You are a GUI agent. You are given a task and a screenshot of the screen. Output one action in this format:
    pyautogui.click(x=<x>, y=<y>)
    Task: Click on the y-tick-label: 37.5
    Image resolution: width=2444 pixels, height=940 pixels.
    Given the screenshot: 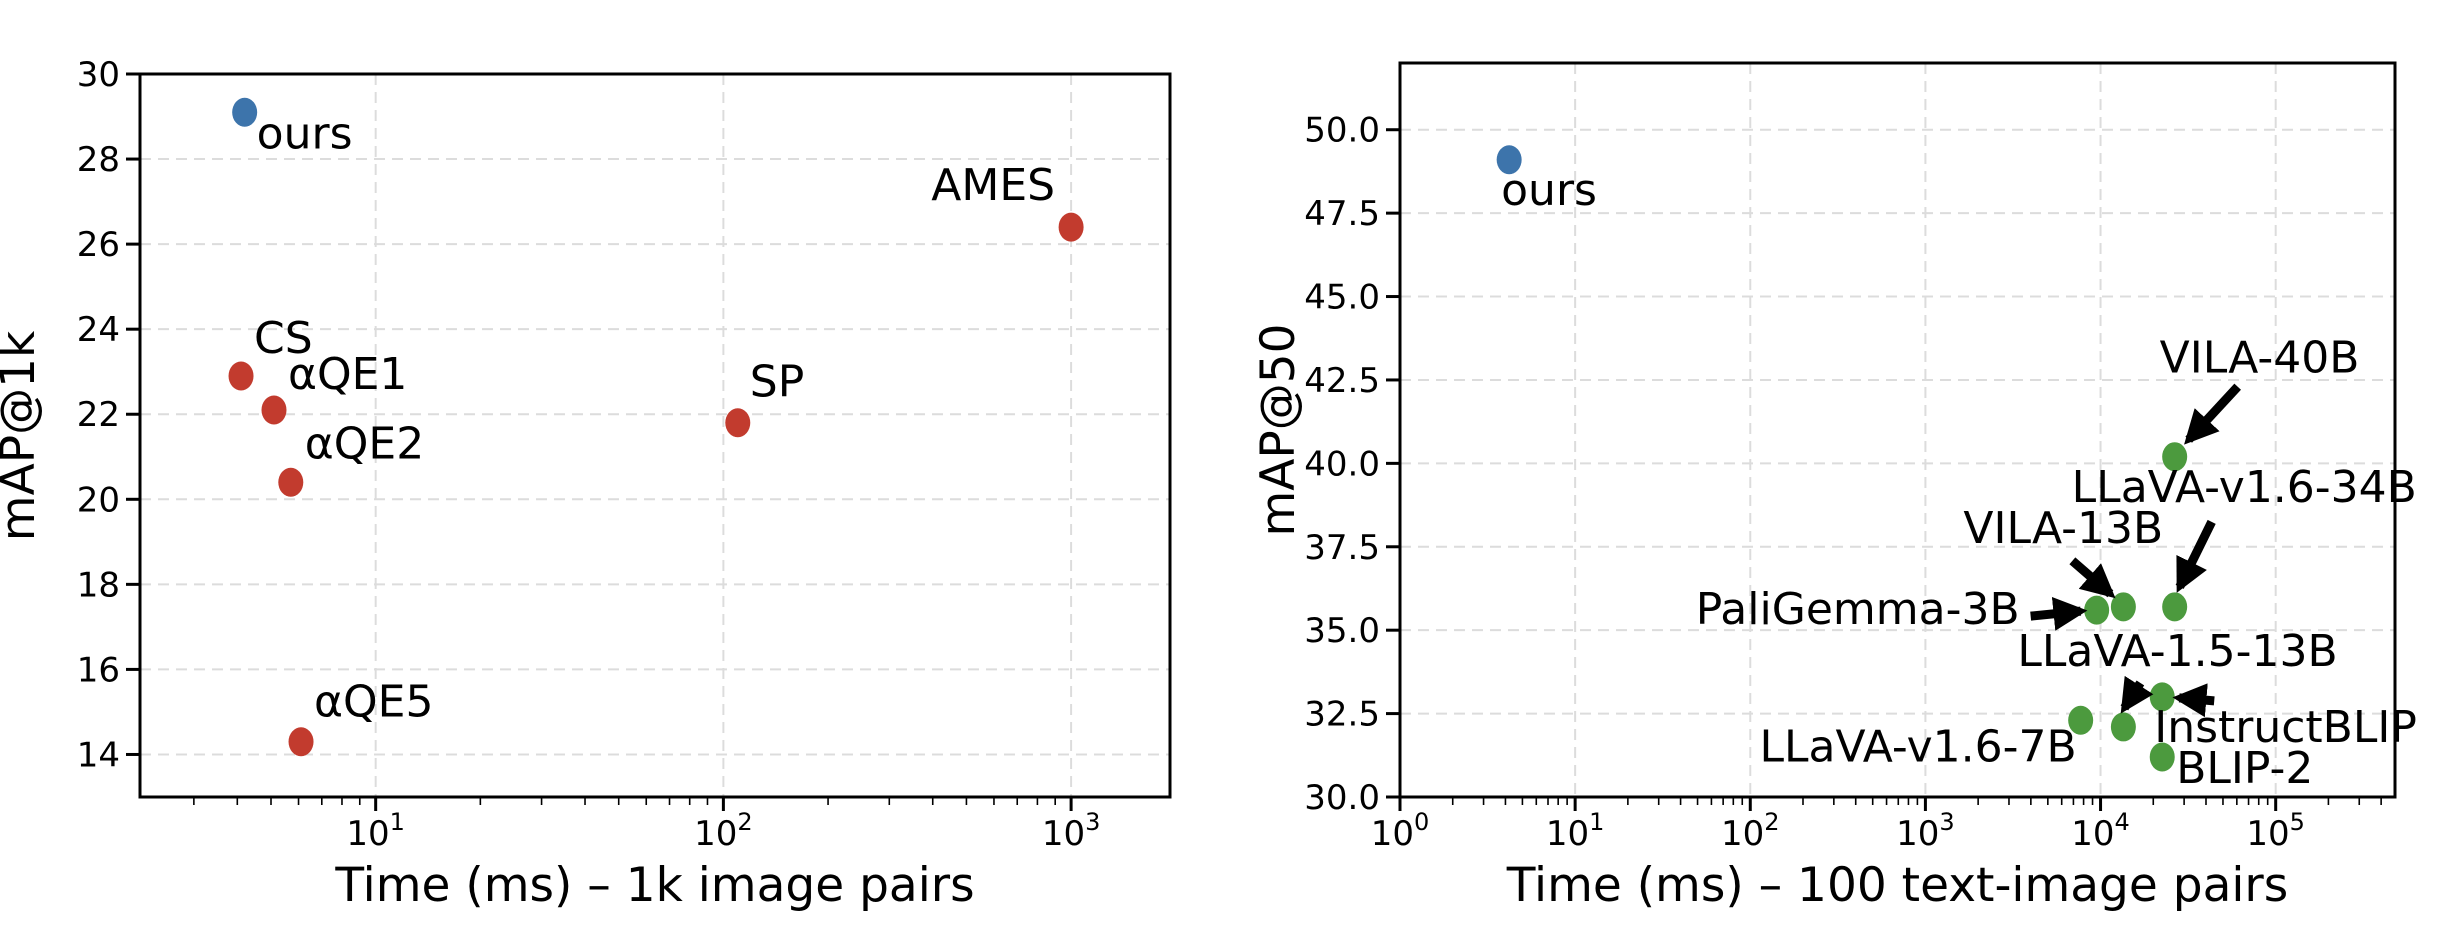 What is the action you would take?
    pyautogui.click(x=1342, y=548)
    